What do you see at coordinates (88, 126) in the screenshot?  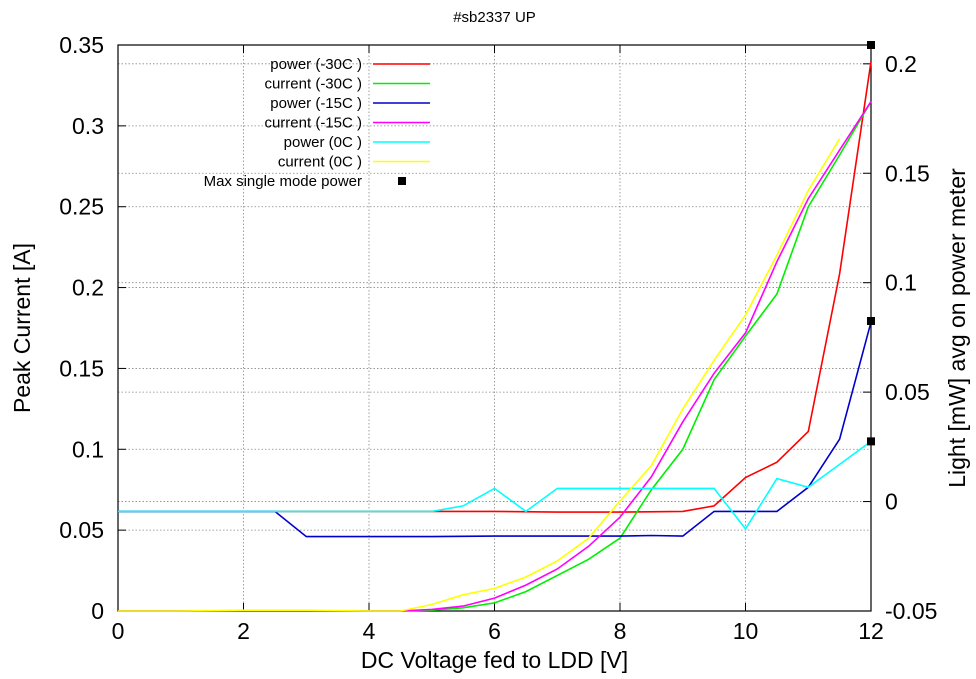 I see `y-tick-label: 0.3` at bounding box center [88, 126].